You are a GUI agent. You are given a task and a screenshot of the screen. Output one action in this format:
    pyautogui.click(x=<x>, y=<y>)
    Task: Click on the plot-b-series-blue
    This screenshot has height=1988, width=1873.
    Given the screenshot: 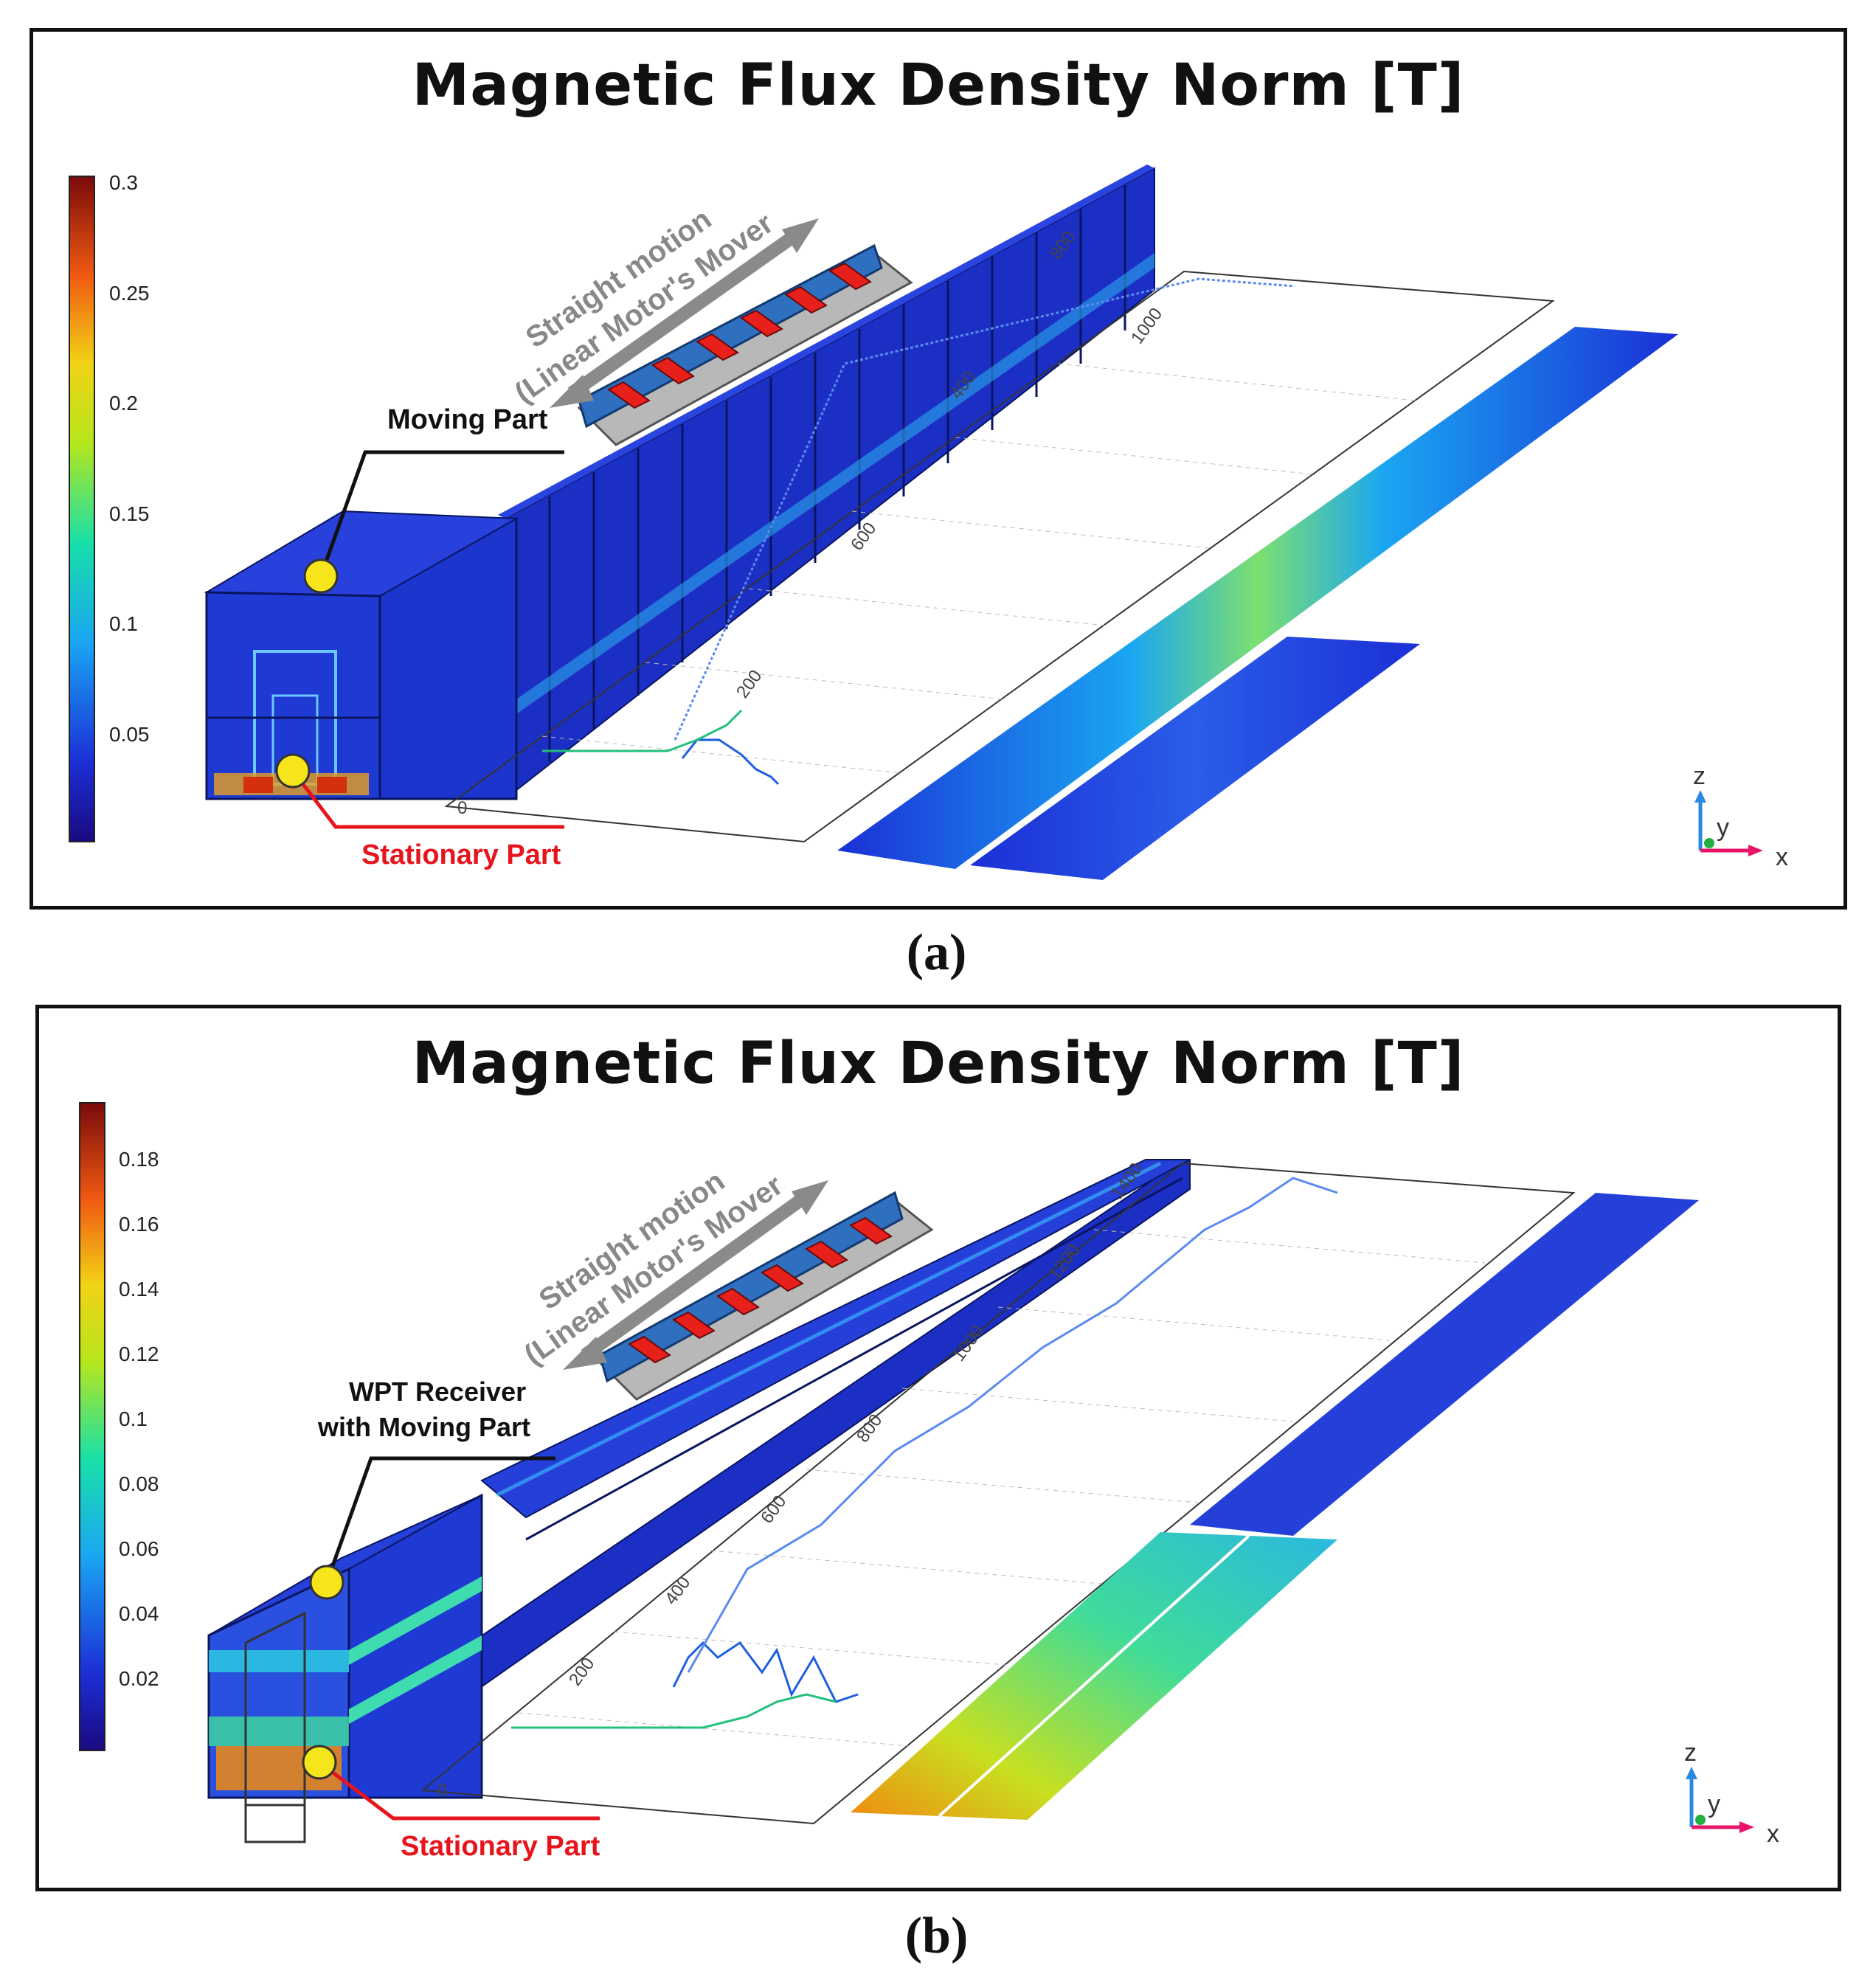 What is the action you would take?
    pyautogui.click(x=1012, y=1425)
    